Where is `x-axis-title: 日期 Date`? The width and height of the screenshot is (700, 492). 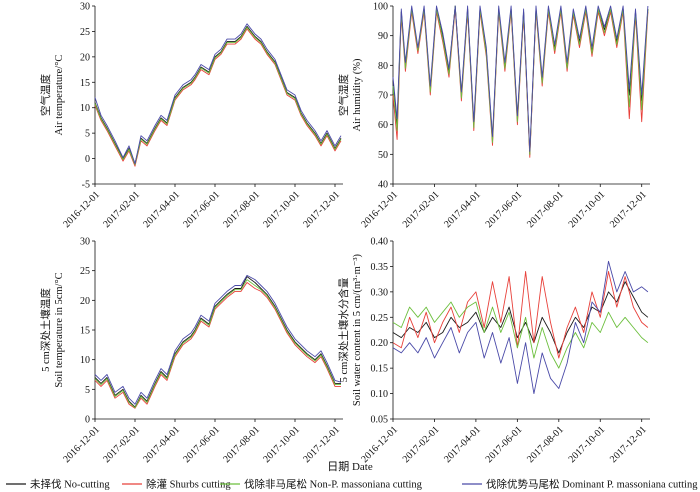
x-axis-title: 日期 Date is located at coordinates (350, 466).